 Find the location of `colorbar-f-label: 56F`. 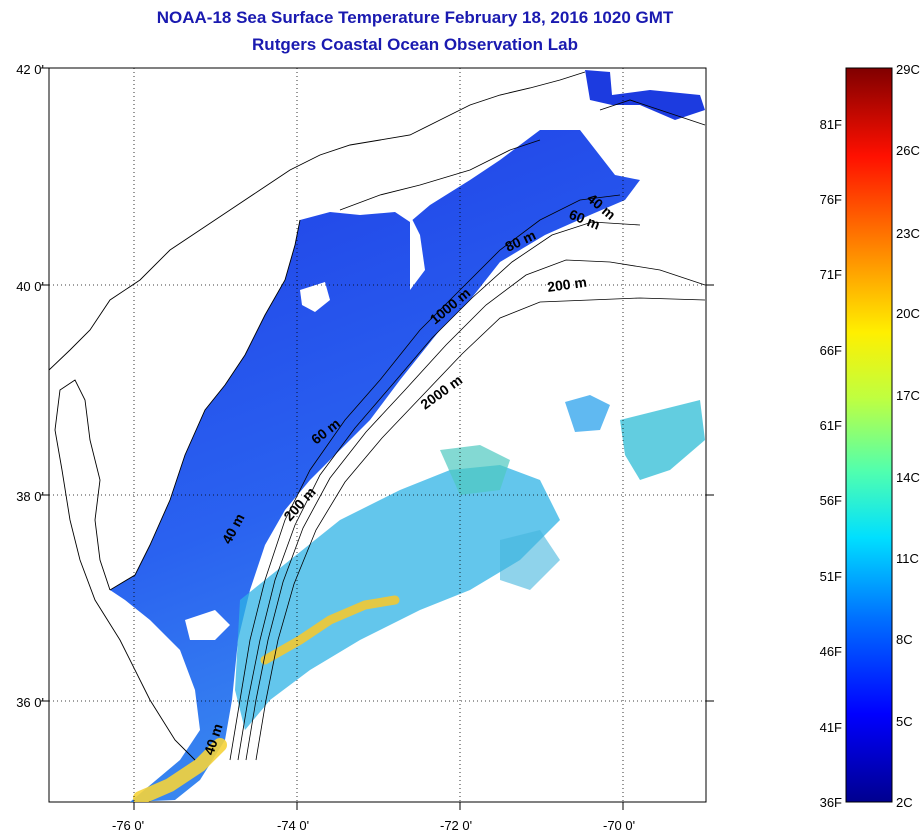

colorbar-f-label: 56F is located at coordinates (830, 500).